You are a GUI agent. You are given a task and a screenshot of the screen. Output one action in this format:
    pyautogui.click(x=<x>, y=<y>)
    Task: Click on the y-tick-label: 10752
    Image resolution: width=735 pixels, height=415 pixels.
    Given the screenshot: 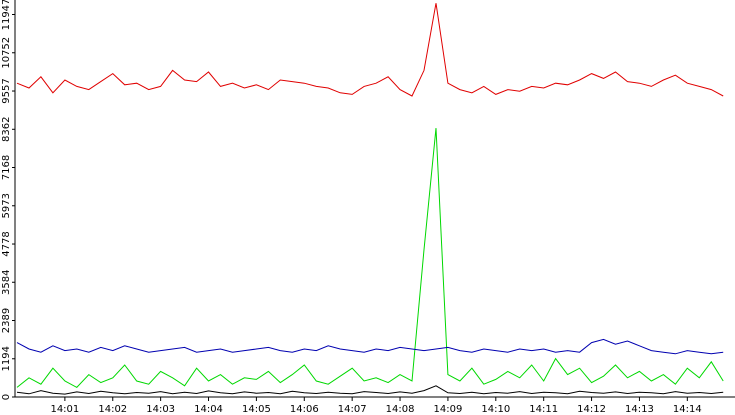 What is the action you would take?
    pyautogui.click(x=6, y=53)
    